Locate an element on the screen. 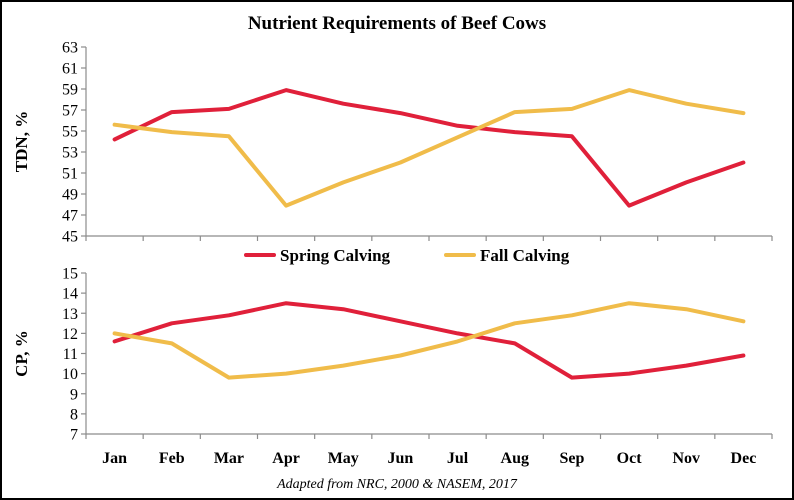  legend-label-fall-calving: Fall Calving is located at coordinates (525, 255).